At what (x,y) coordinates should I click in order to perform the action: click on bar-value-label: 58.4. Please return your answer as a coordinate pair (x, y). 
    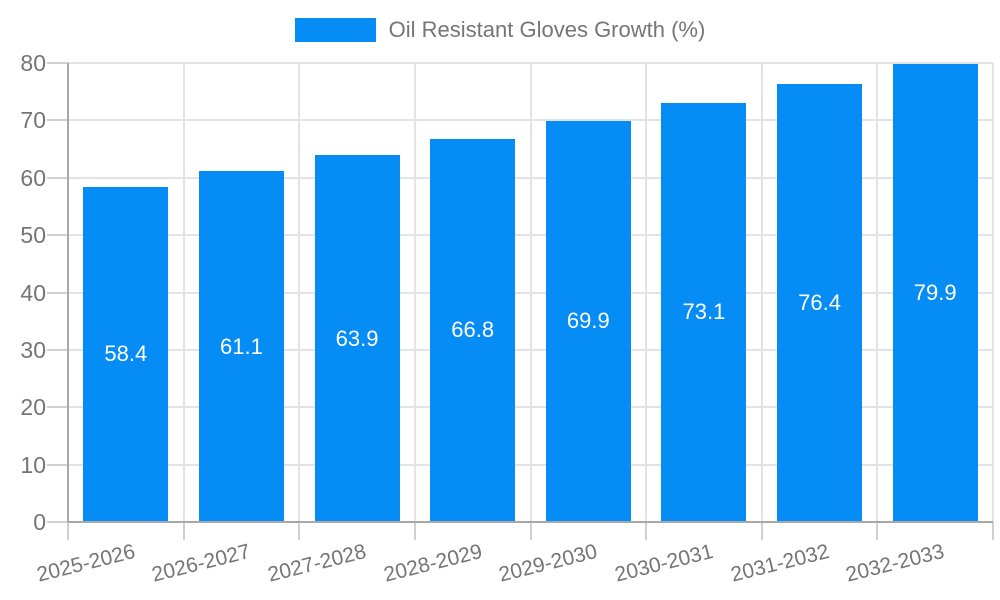
    Looking at the image, I should click on (126, 354).